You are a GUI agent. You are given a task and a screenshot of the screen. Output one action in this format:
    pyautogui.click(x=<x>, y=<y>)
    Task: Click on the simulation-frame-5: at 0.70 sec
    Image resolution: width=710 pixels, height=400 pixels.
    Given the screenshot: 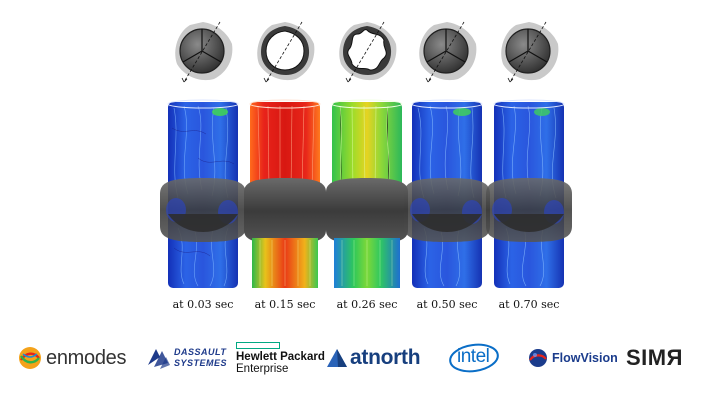 What is the action you would take?
    pyautogui.click(x=529, y=160)
    